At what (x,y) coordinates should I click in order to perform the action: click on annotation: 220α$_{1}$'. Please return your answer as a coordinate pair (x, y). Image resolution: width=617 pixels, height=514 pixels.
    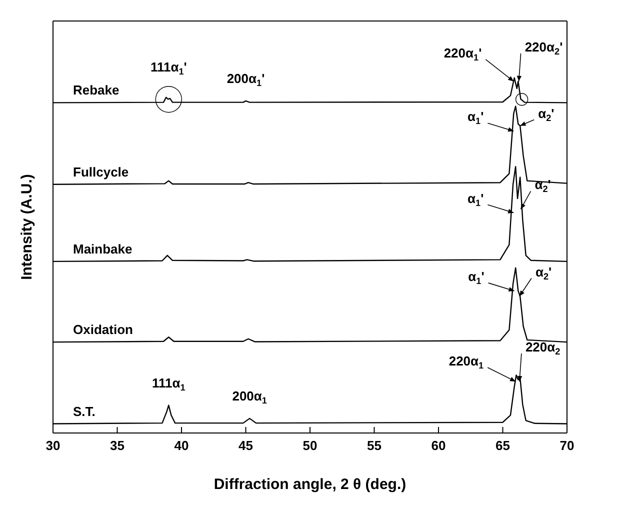
    Looking at the image, I should click on (463, 53).